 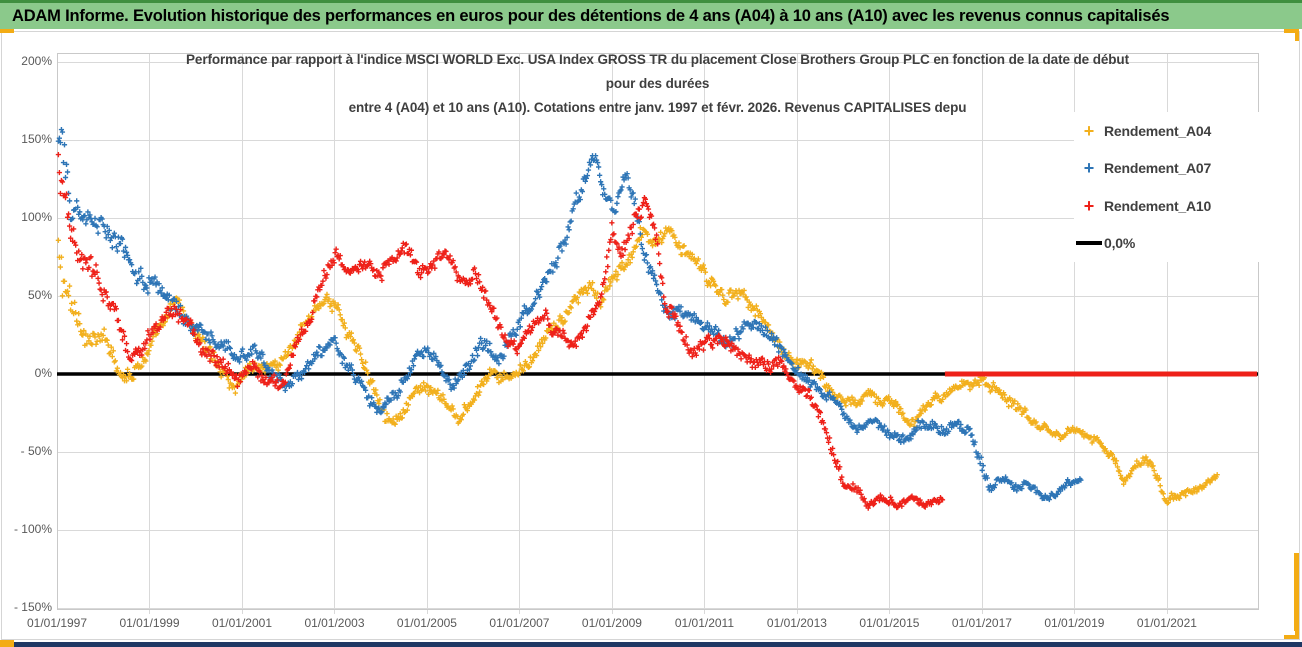 What do you see at coordinates (1168, 244) in the screenshot?
I see `legend-item-0-0-: 0,0%` at bounding box center [1168, 244].